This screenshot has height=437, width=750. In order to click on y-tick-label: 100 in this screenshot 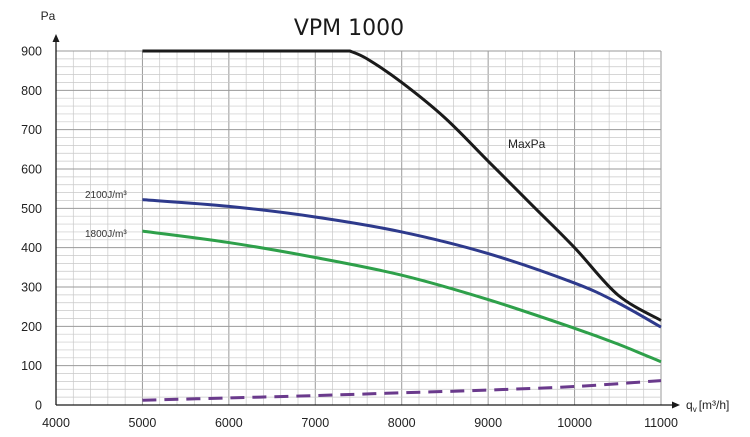, I will do `click(31, 366)`.